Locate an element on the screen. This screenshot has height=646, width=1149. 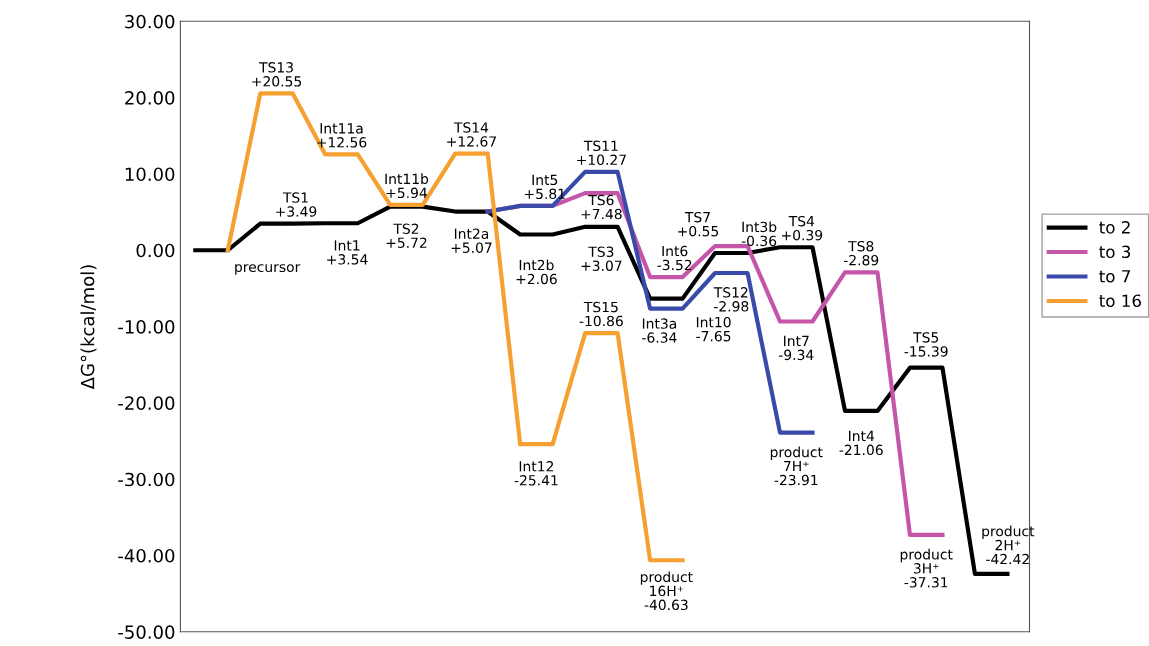
annotation: TS1 +3.49 is located at coordinates (296, 204).